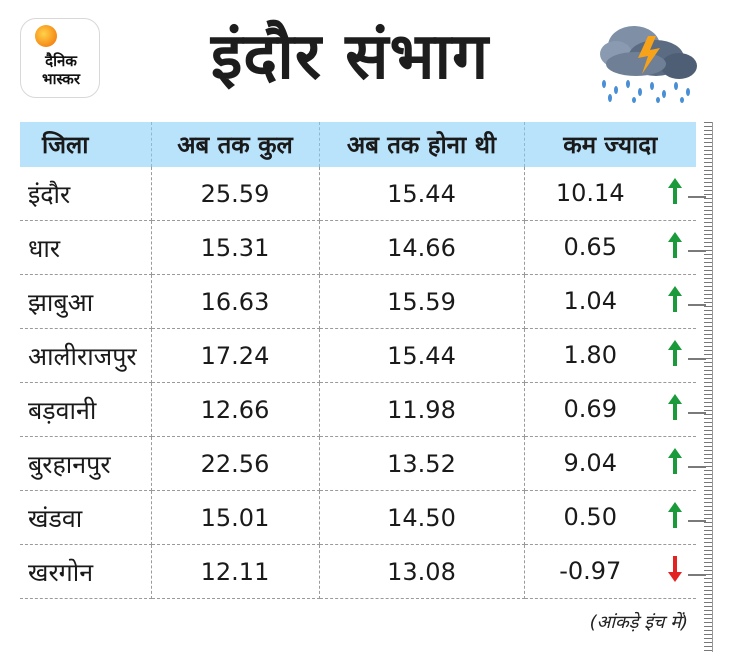  What do you see at coordinates (86, 409) in the screenshot?
I see `district-name: बड़वानी` at bounding box center [86, 409].